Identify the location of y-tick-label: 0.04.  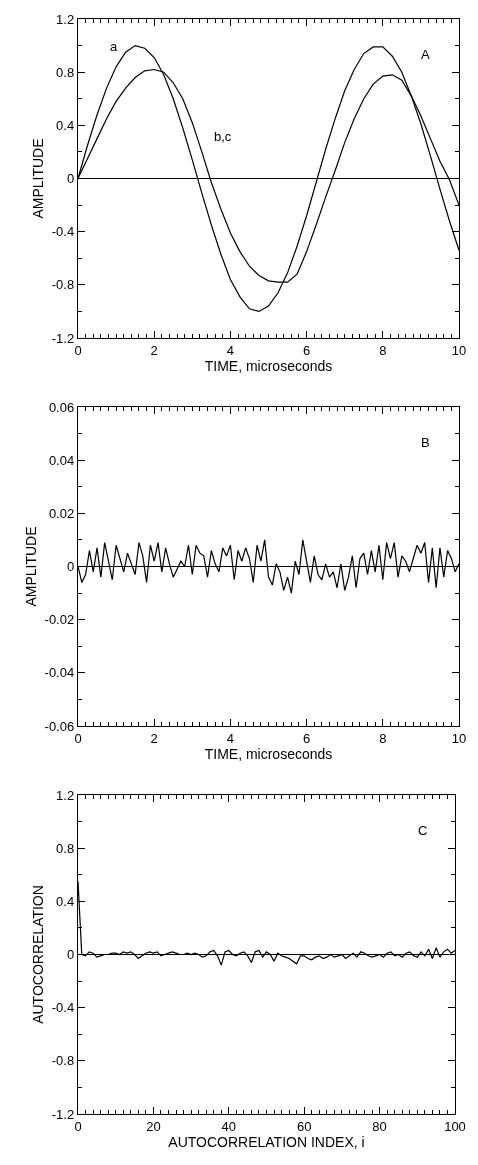
(61, 460).